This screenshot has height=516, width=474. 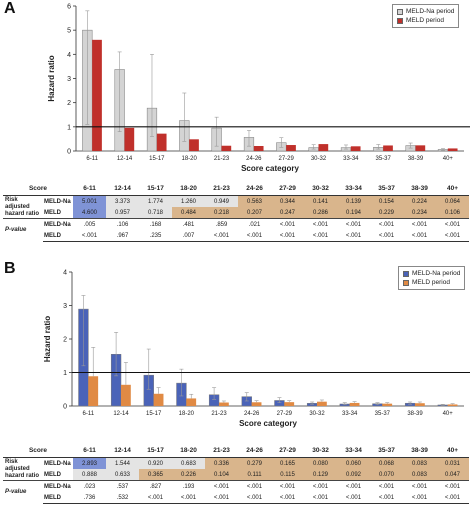 I want to click on score-category: 38-39, so click(x=420, y=188).